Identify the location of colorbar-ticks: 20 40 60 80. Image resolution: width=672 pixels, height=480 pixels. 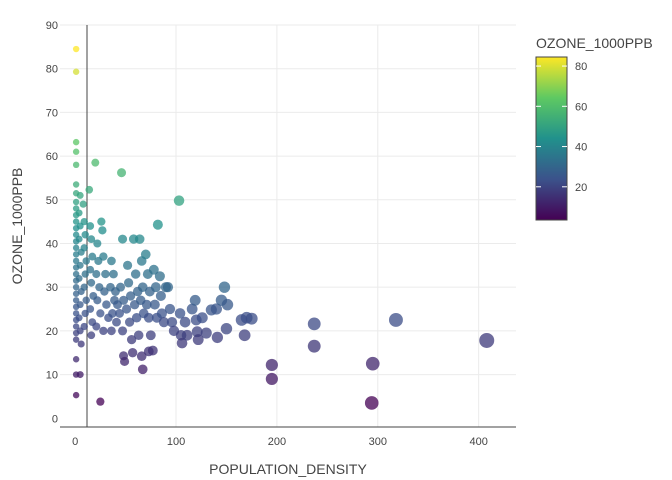
(561, 127).